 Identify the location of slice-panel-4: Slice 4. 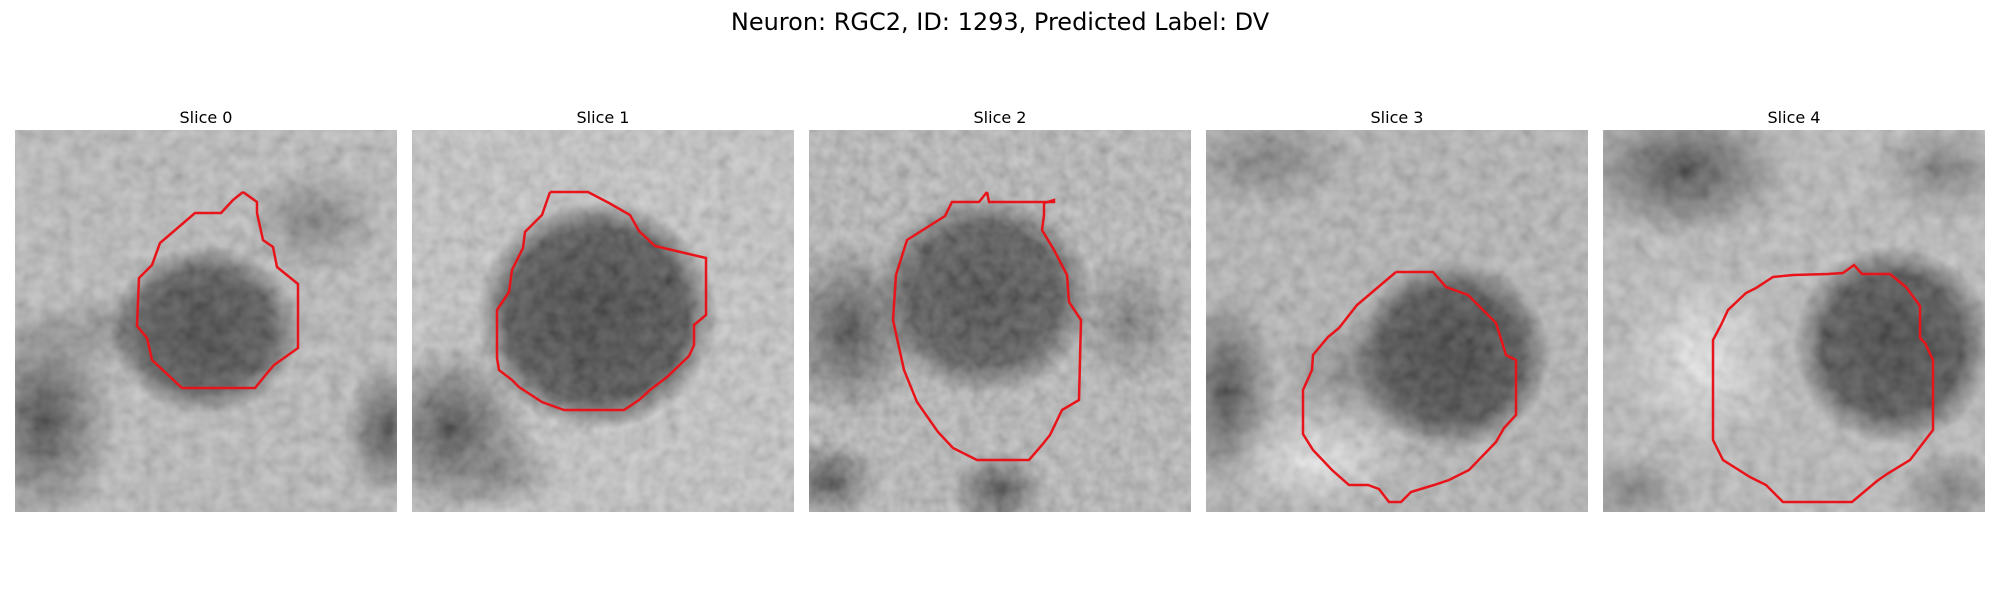
(1794, 309).